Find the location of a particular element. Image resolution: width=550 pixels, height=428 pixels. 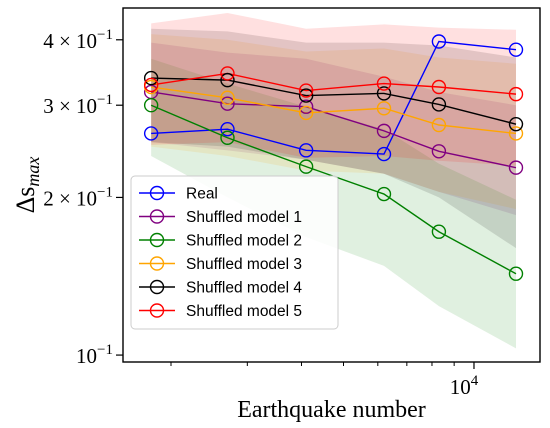

y-axis-title-main: Δs is located at coordinates (25, 200).